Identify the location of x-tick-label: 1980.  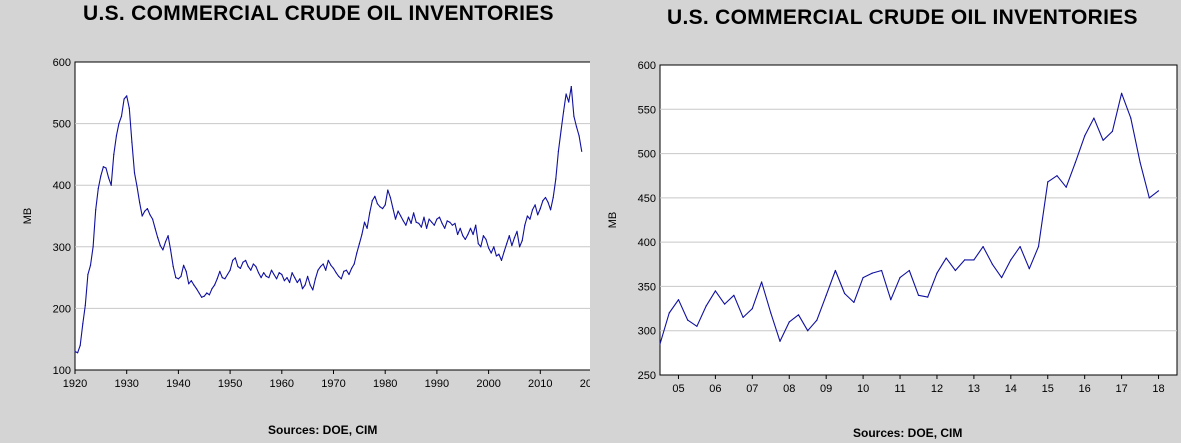
(385, 384).